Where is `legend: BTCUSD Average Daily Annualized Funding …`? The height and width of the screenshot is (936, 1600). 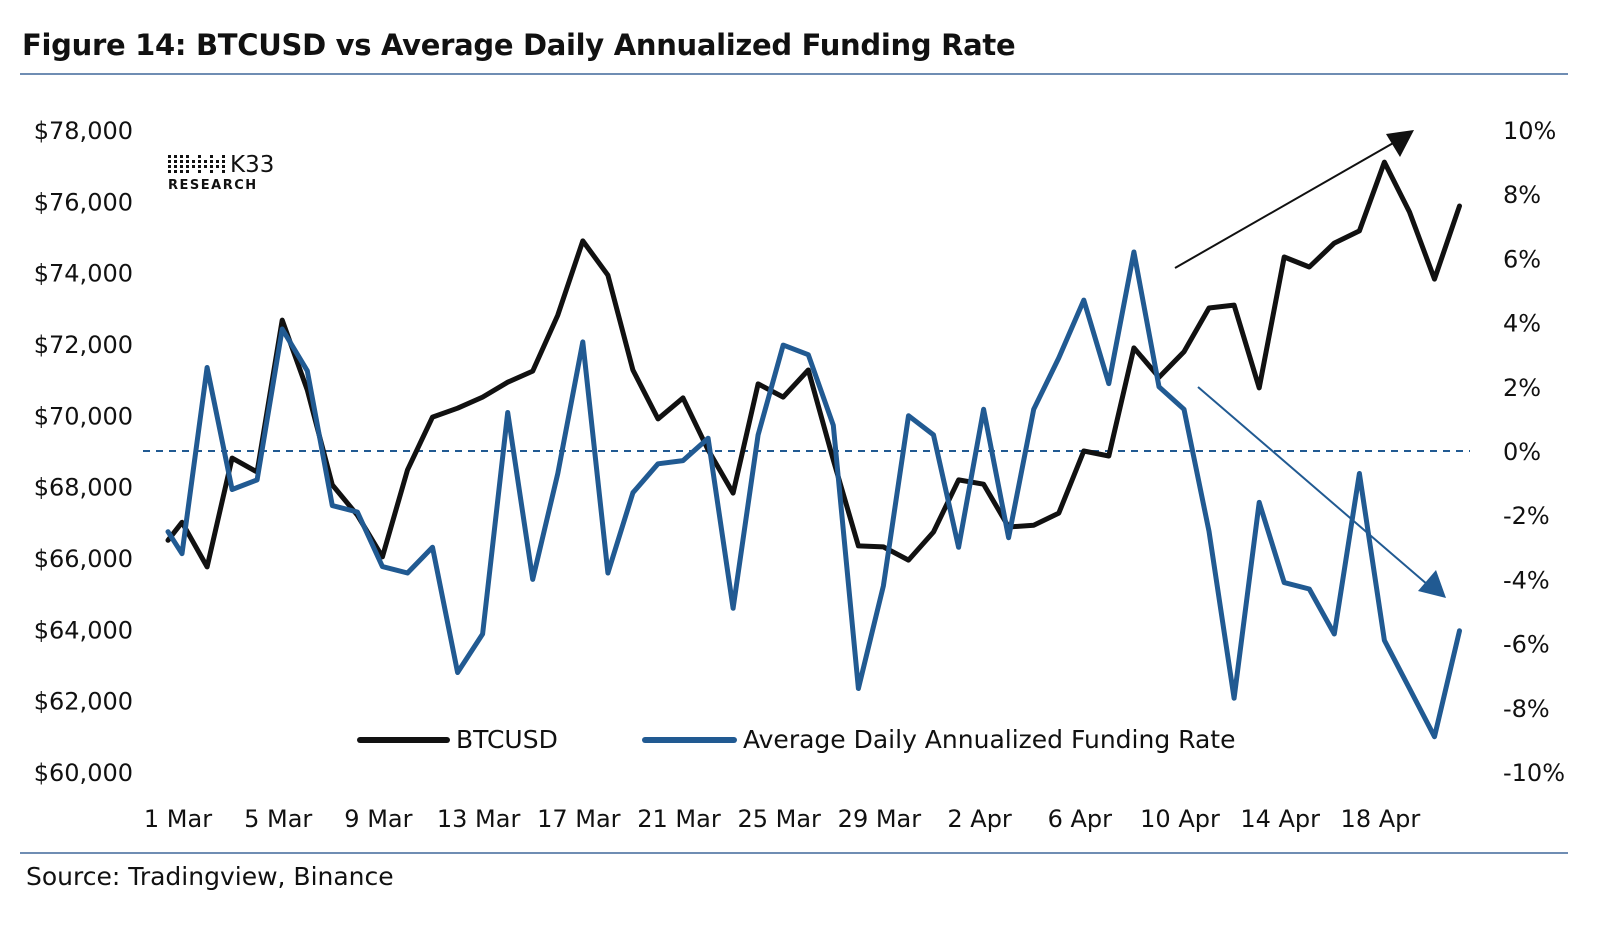
legend: BTCUSD Average Daily Annualized Funding … is located at coordinates (796, 739).